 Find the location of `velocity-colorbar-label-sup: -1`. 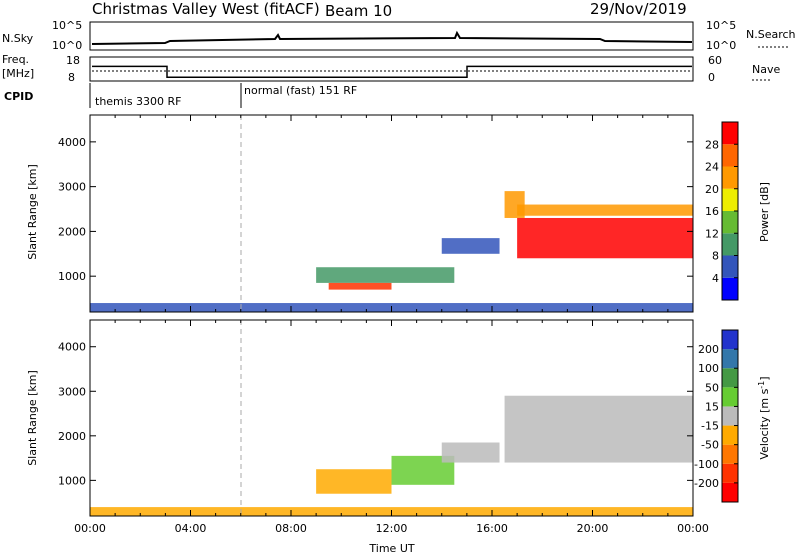

velocity-colorbar-label-sup: -1 is located at coordinates (761, 385).